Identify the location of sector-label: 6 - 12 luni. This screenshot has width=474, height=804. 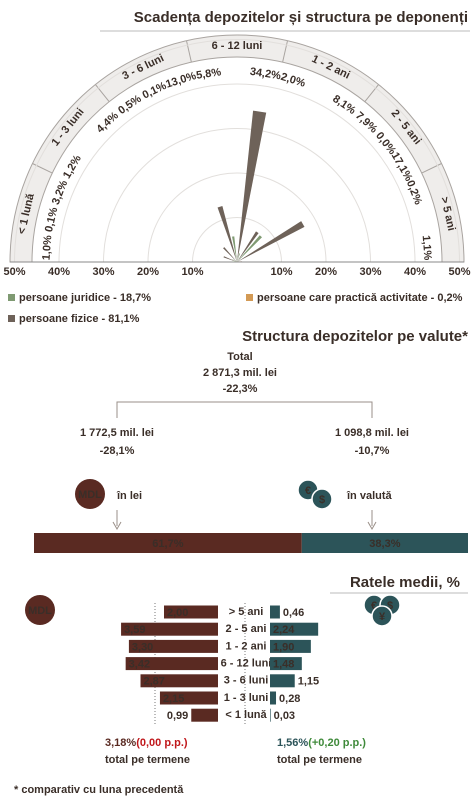
(237, 46).